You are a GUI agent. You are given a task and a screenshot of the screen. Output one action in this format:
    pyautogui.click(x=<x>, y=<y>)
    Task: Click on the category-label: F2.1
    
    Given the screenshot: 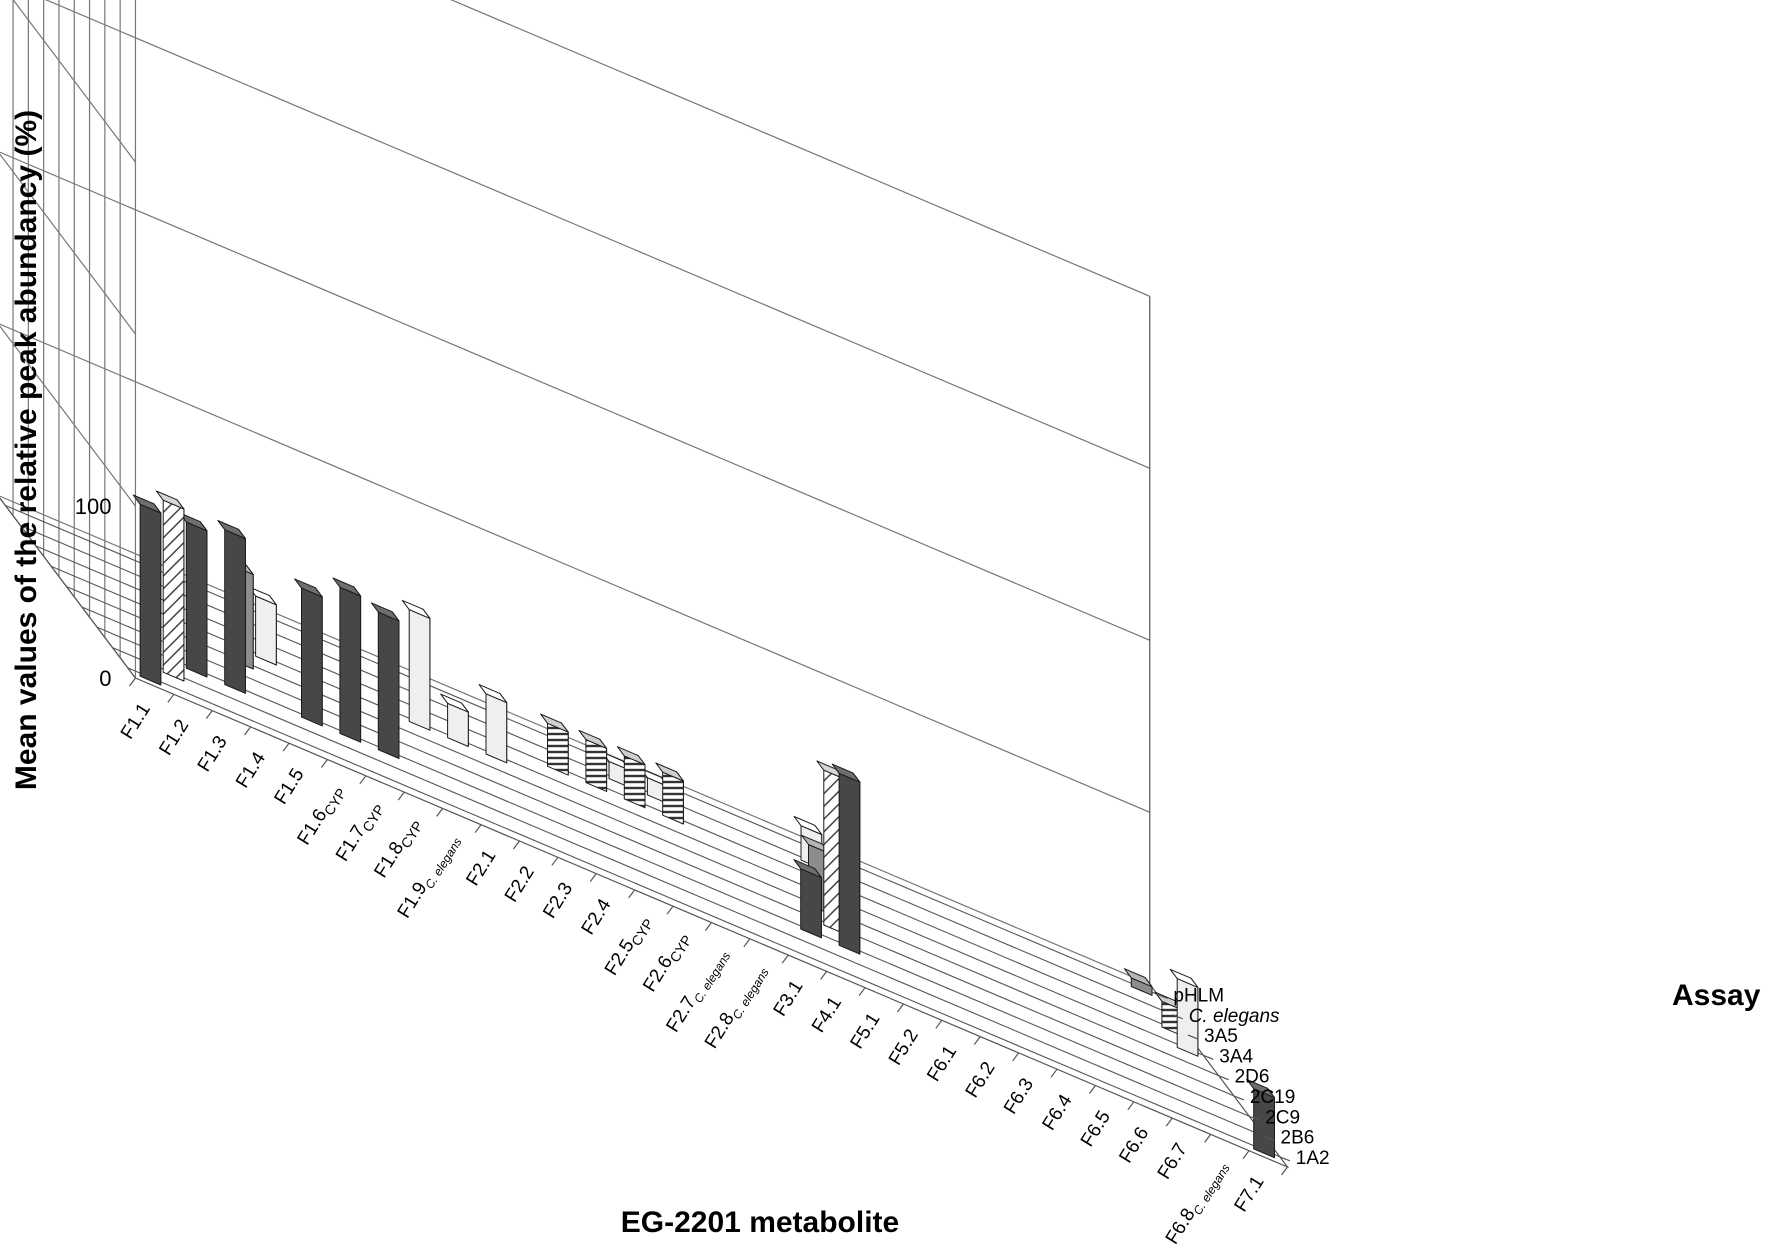 What is the action you would take?
    pyautogui.click(x=481, y=867)
    